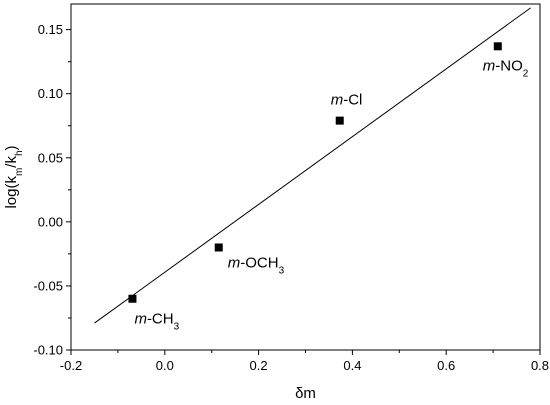 The height and width of the screenshot is (405, 550). I want to click on annotation-text: -NO, so click(509, 65).